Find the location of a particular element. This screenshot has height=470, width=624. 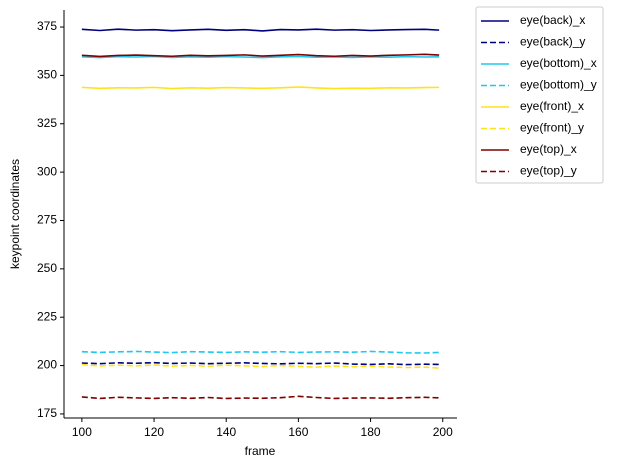

x-tick-label: 140 is located at coordinates (226, 432).